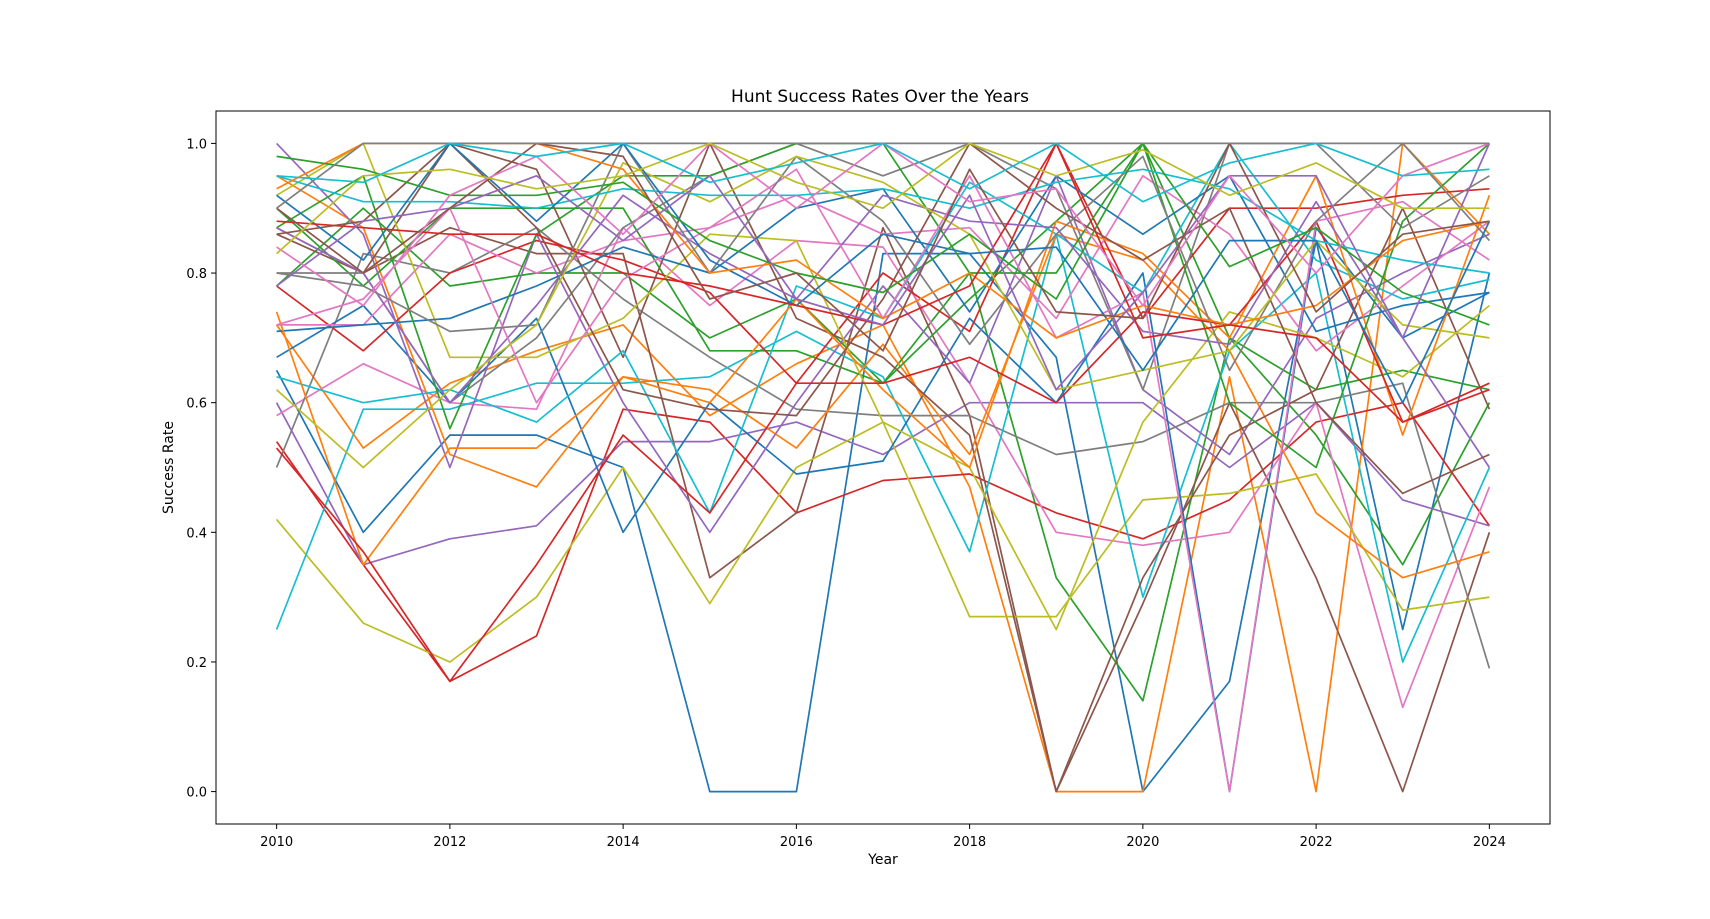 The width and height of the screenshot is (1710, 919). I want to click on x-tick-label: 2018, so click(969, 842).